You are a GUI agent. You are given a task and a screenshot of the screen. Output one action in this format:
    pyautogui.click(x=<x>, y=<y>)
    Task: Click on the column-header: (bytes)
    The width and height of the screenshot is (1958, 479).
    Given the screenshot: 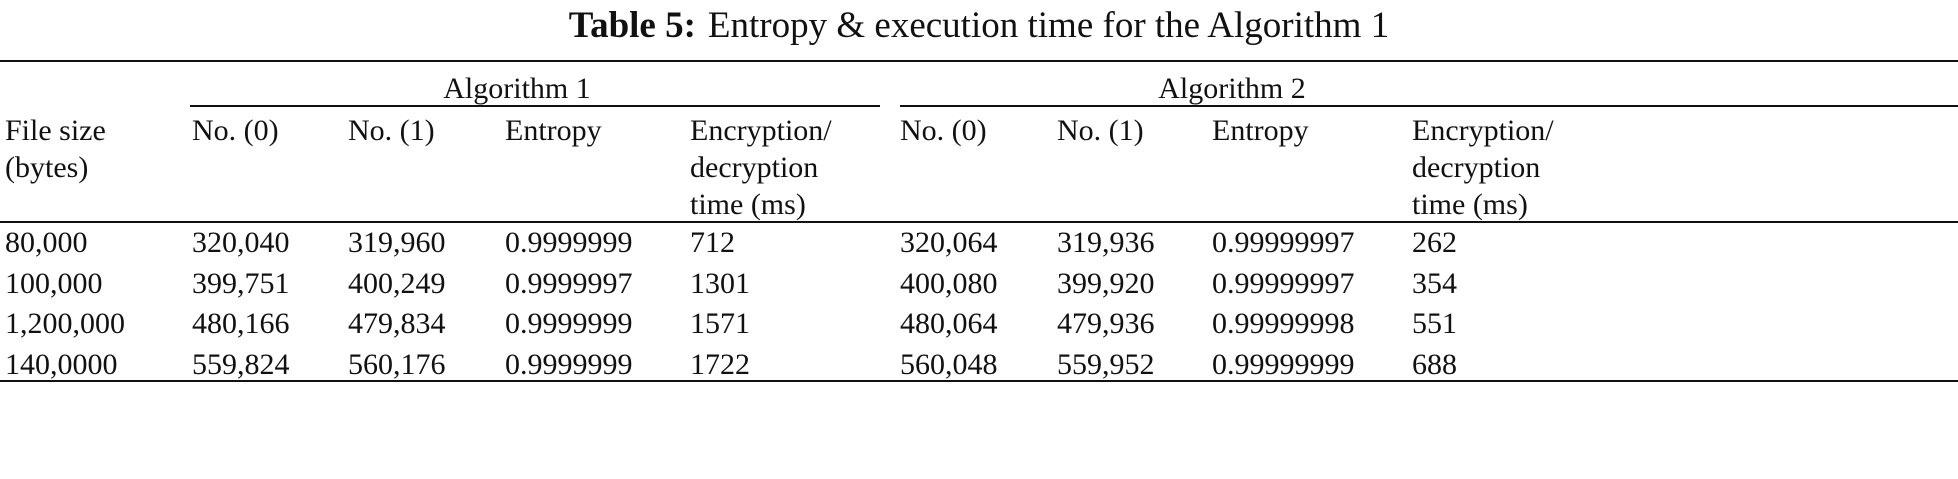 What is the action you would take?
    pyautogui.click(x=47, y=167)
    